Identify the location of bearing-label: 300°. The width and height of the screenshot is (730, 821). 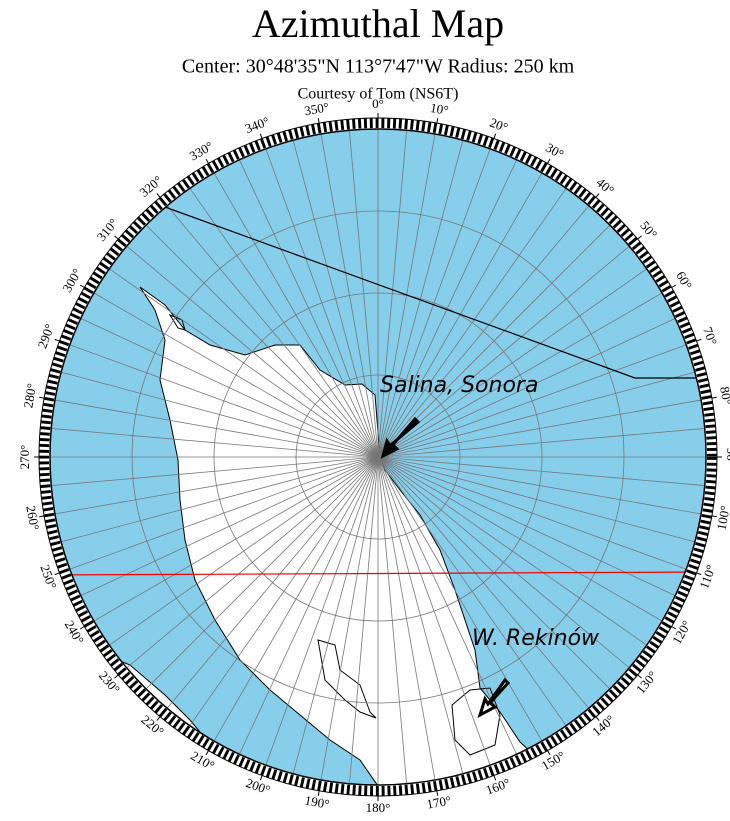
(71, 280).